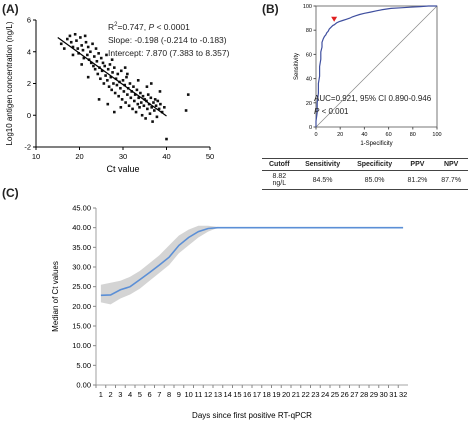 This screenshot has width=474, height=426. I want to click on y-axis-label: Sensitivity, so click(297, 66).